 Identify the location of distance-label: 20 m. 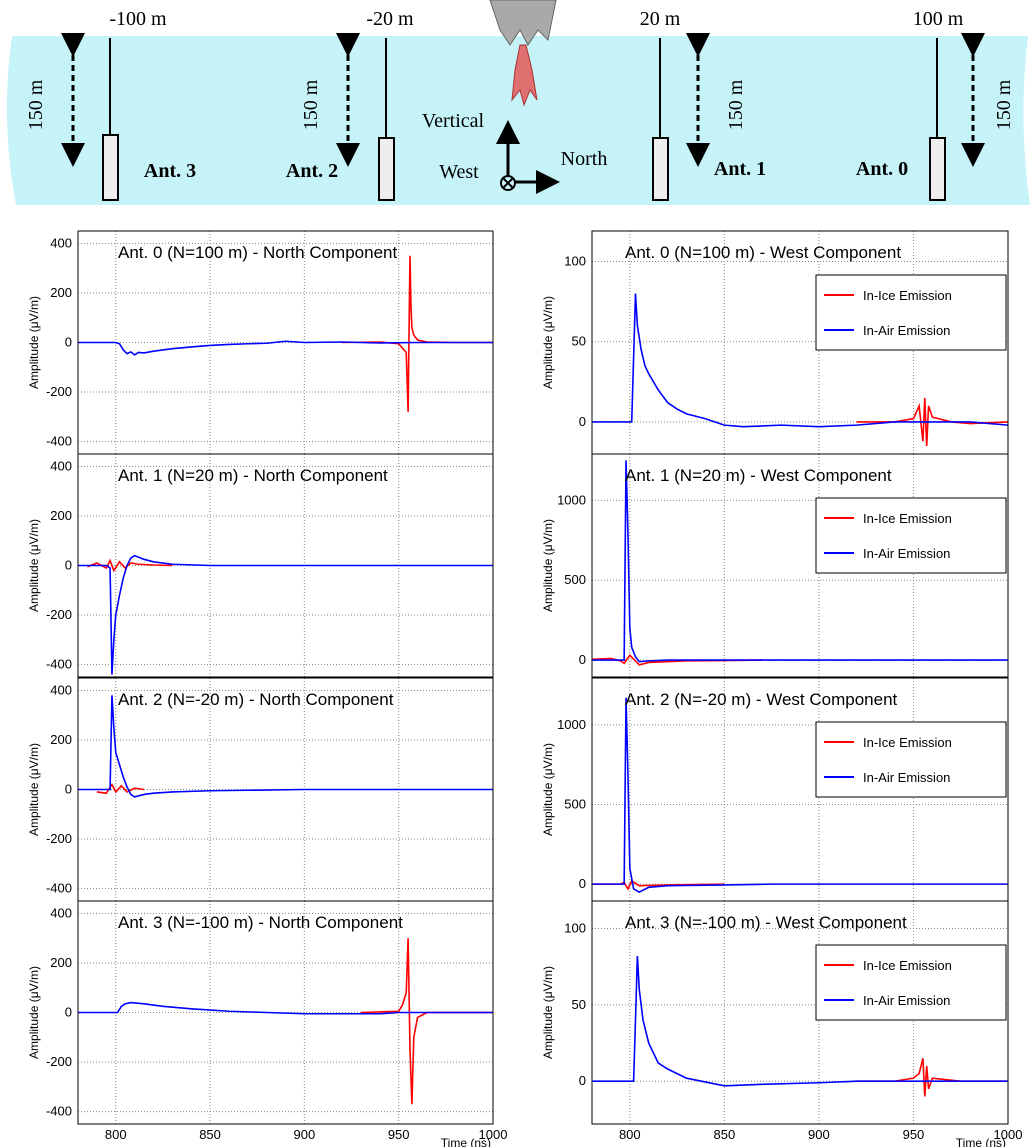
(660, 19).